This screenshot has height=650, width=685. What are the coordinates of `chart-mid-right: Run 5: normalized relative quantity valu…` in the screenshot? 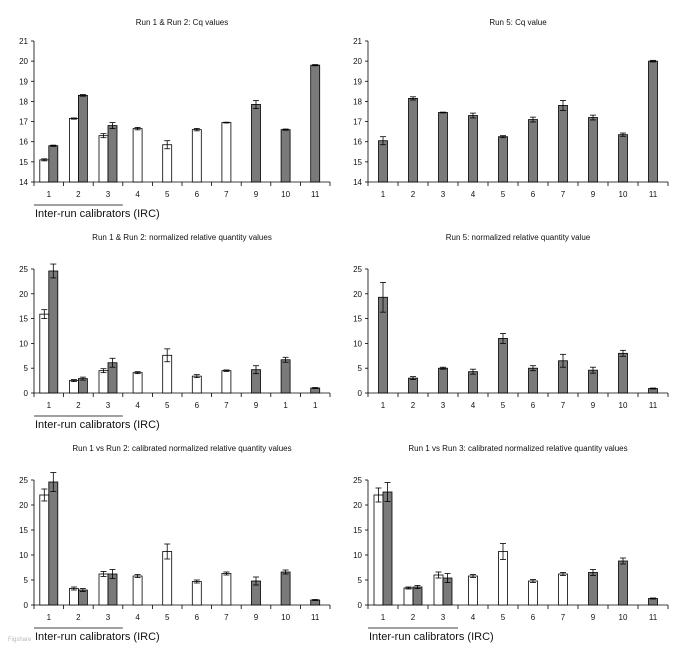 It's located at (511, 321).